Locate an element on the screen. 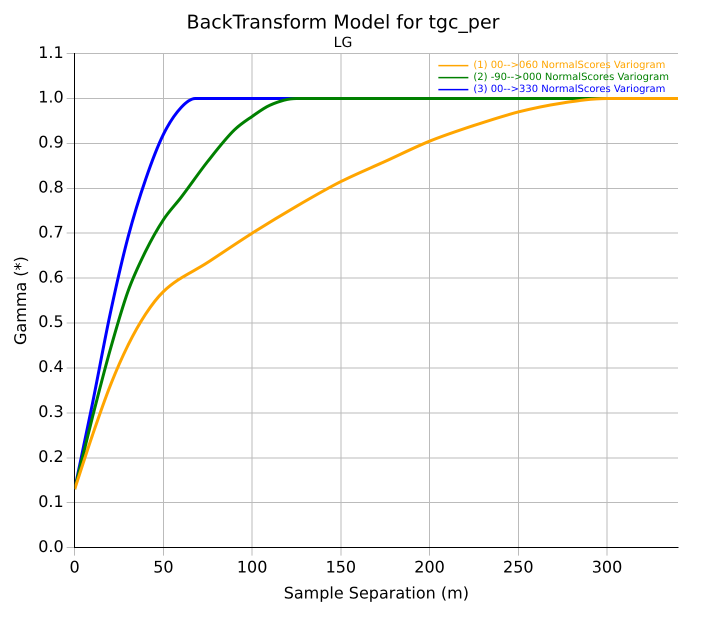  y-tick-label: 0.9 is located at coordinates (51, 142).